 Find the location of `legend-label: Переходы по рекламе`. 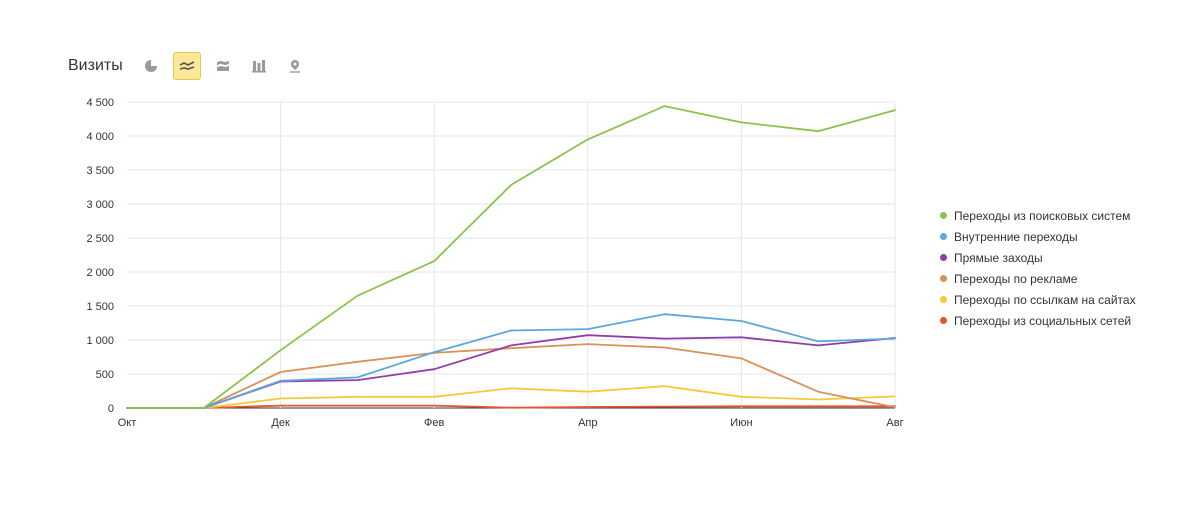

legend-label: Переходы по рекламе is located at coordinates (1016, 278).